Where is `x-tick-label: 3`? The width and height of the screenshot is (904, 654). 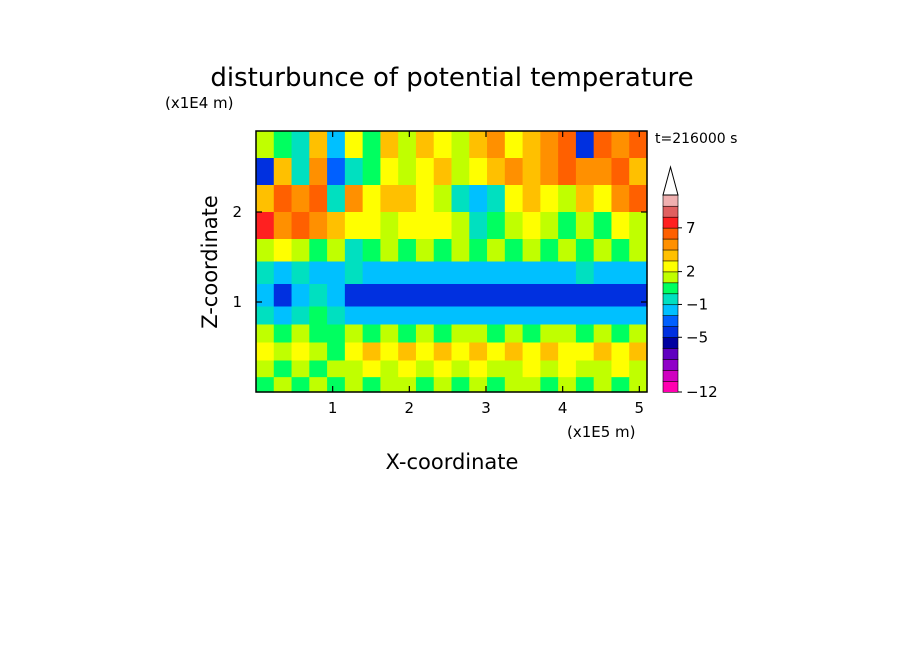 x-tick-label: 3 is located at coordinates (486, 408).